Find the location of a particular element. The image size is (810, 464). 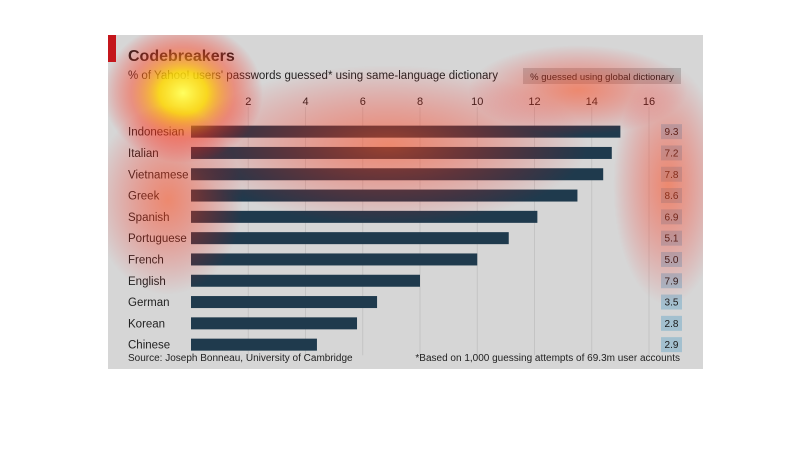

category-label: Vietnamese is located at coordinates (158, 175).